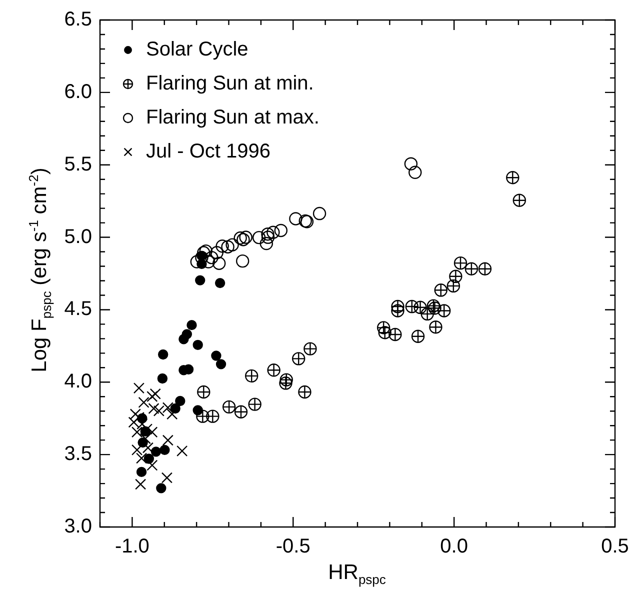 The height and width of the screenshot is (596, 639). Describe the element at coordinates (230, 83) in the screenshot. I see `legend-label: Flaring Sun at min.` at that location.